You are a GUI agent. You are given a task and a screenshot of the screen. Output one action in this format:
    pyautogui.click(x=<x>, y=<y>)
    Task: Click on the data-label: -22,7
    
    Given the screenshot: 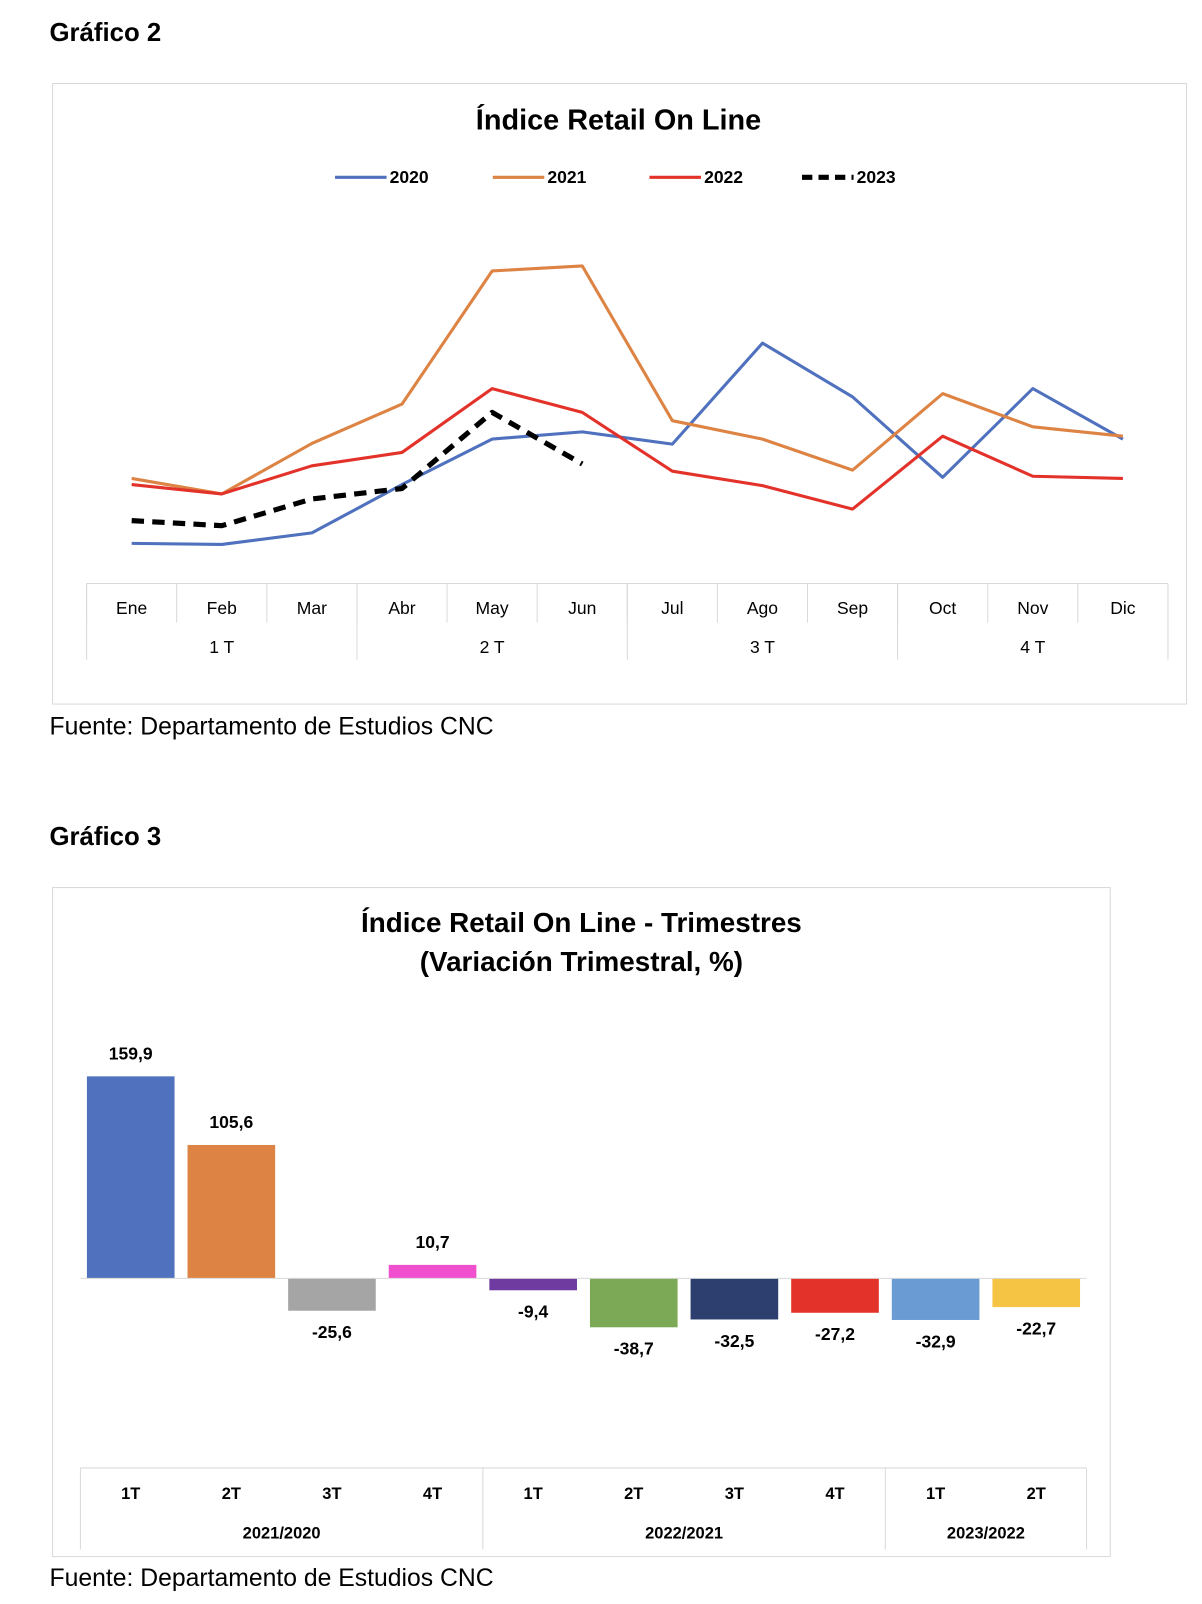 What is the action you would take?
    pyautogui.click(x=1036, y=1328)
    